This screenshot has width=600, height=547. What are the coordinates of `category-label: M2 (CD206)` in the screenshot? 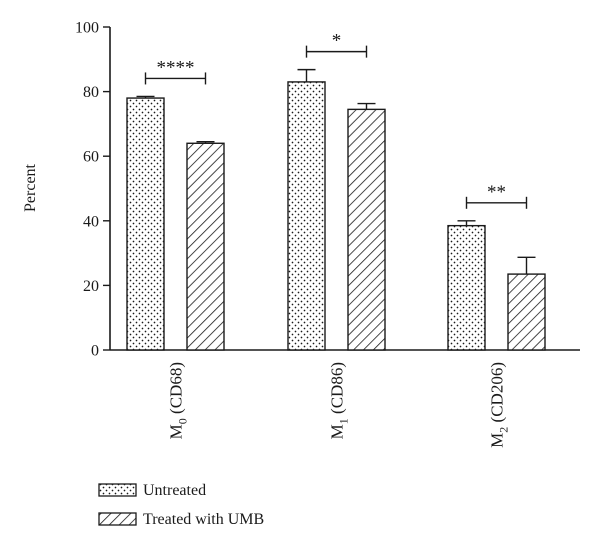 It's located at (499, 405).